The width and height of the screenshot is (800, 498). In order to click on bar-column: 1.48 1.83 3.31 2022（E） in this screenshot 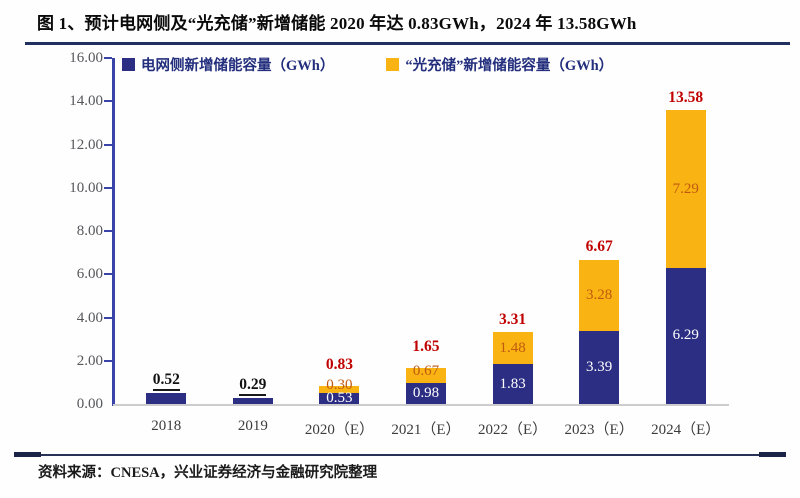, I will do `click(512, 248)`.